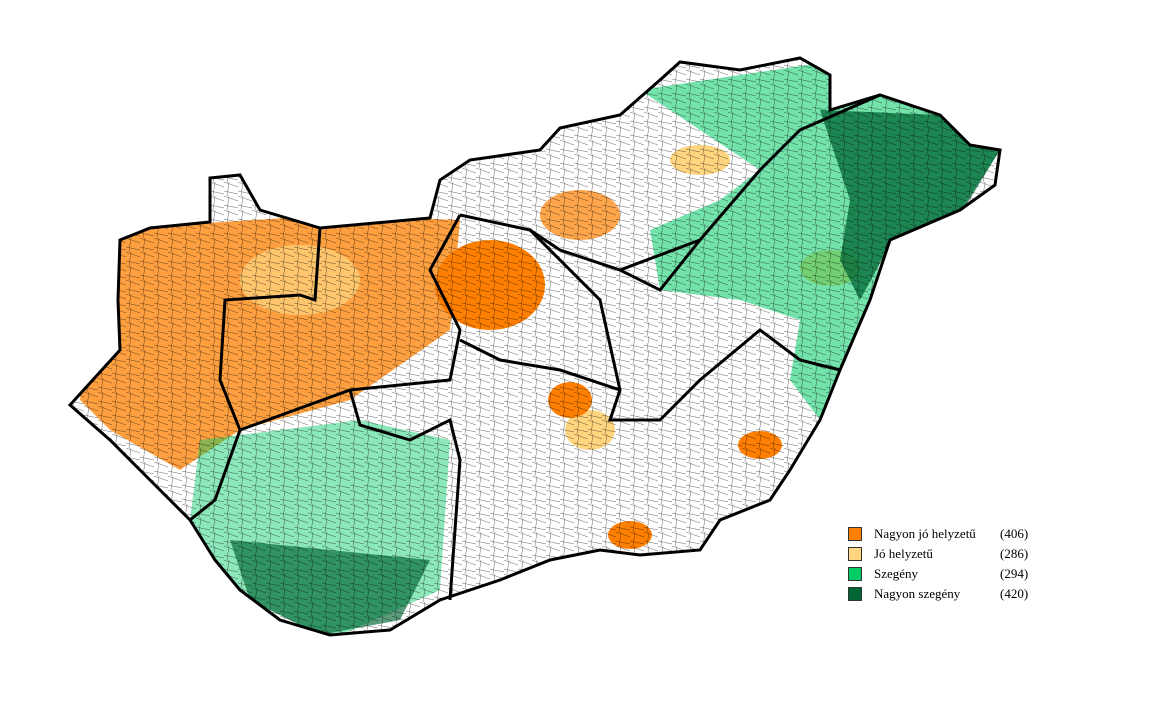 Image resolution: width=1157 pixels, height=701 pixels. I want to click on legend-item: Szegény (294), so click(938, 574).